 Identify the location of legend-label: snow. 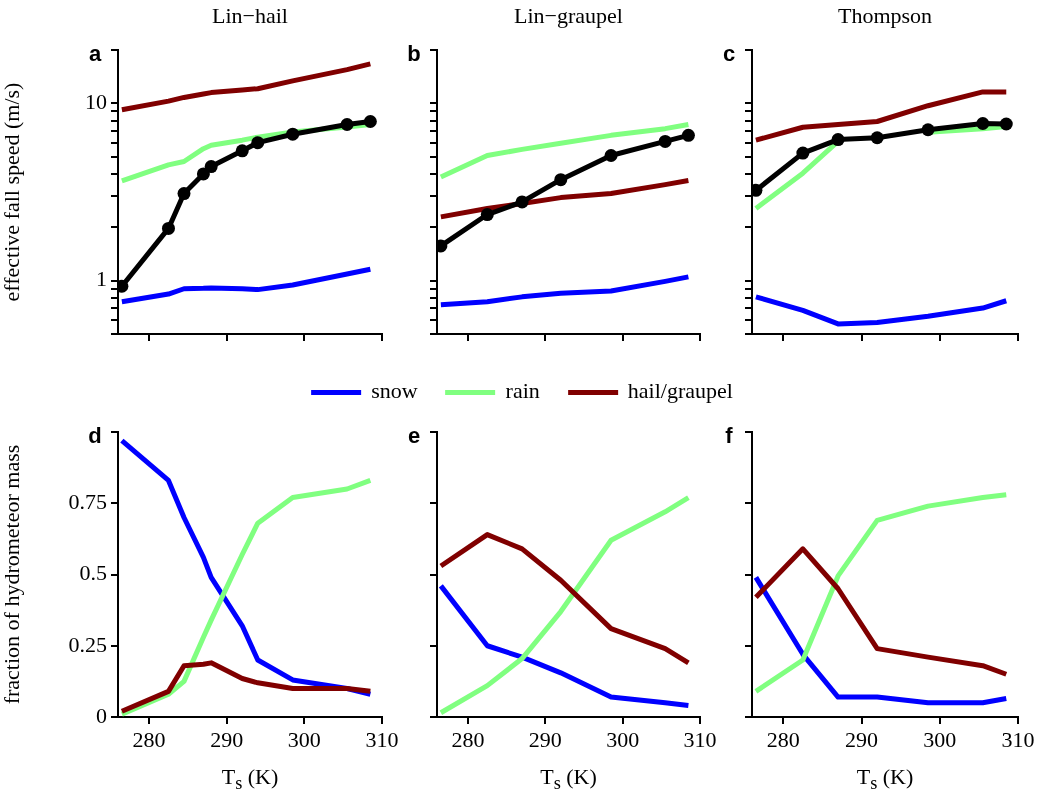
(394, 390).